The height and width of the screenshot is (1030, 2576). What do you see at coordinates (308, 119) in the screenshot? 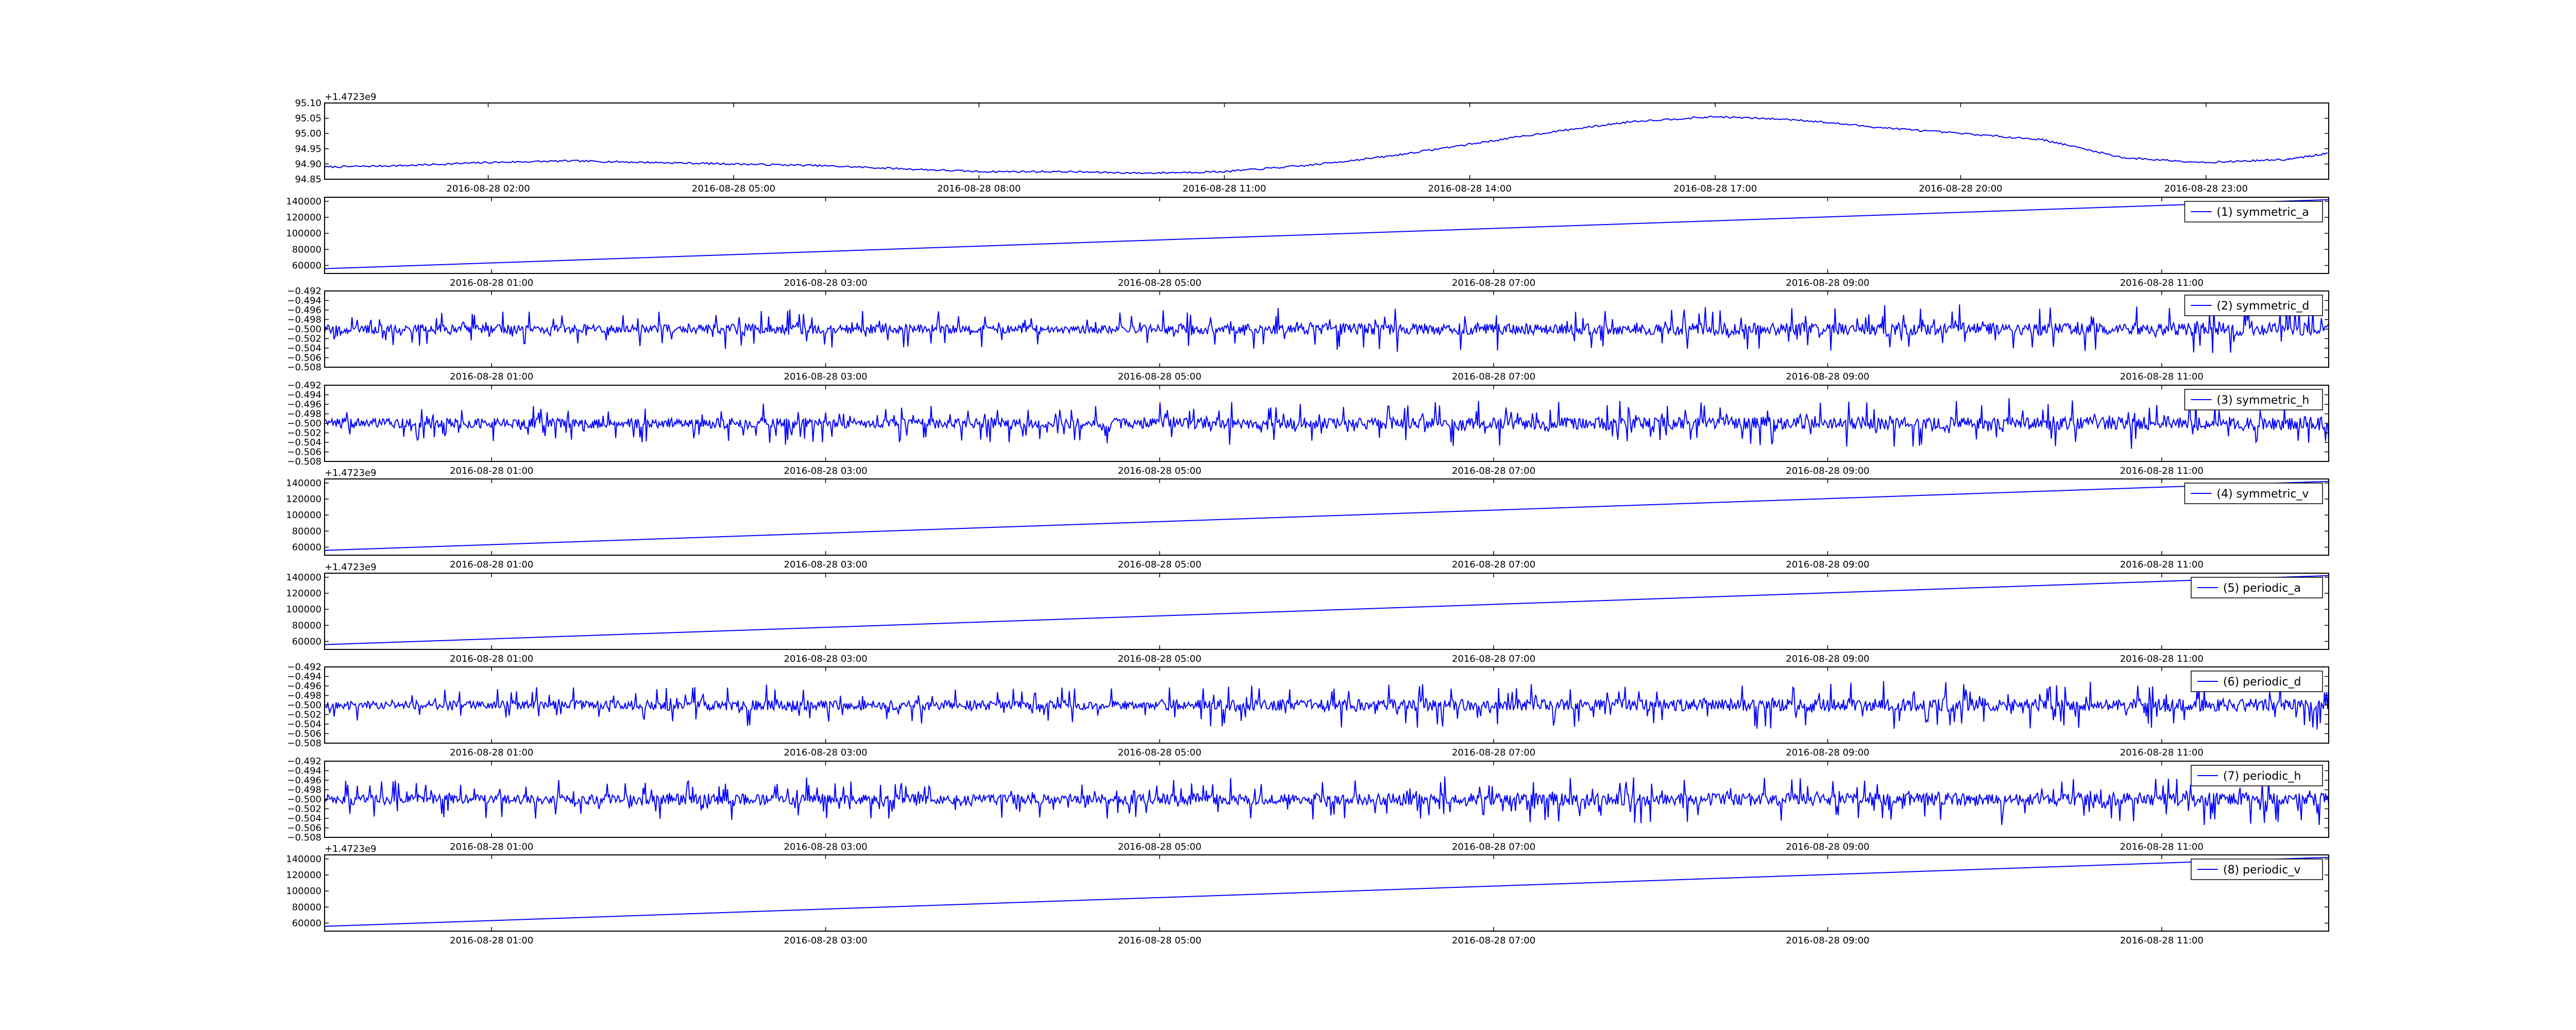
I see `ytick-label: 95.05` at bounding box center [308, 119].